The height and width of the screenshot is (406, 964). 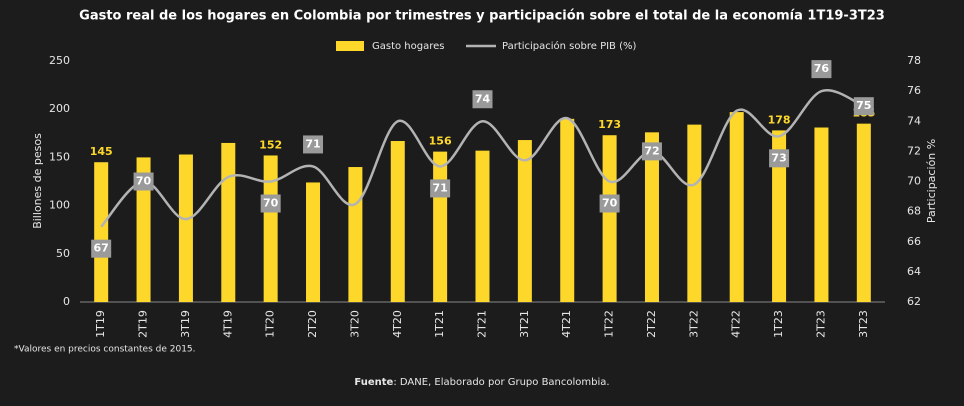 I want to click on x-tick-label: 4T21, so click(x=566, y=324).